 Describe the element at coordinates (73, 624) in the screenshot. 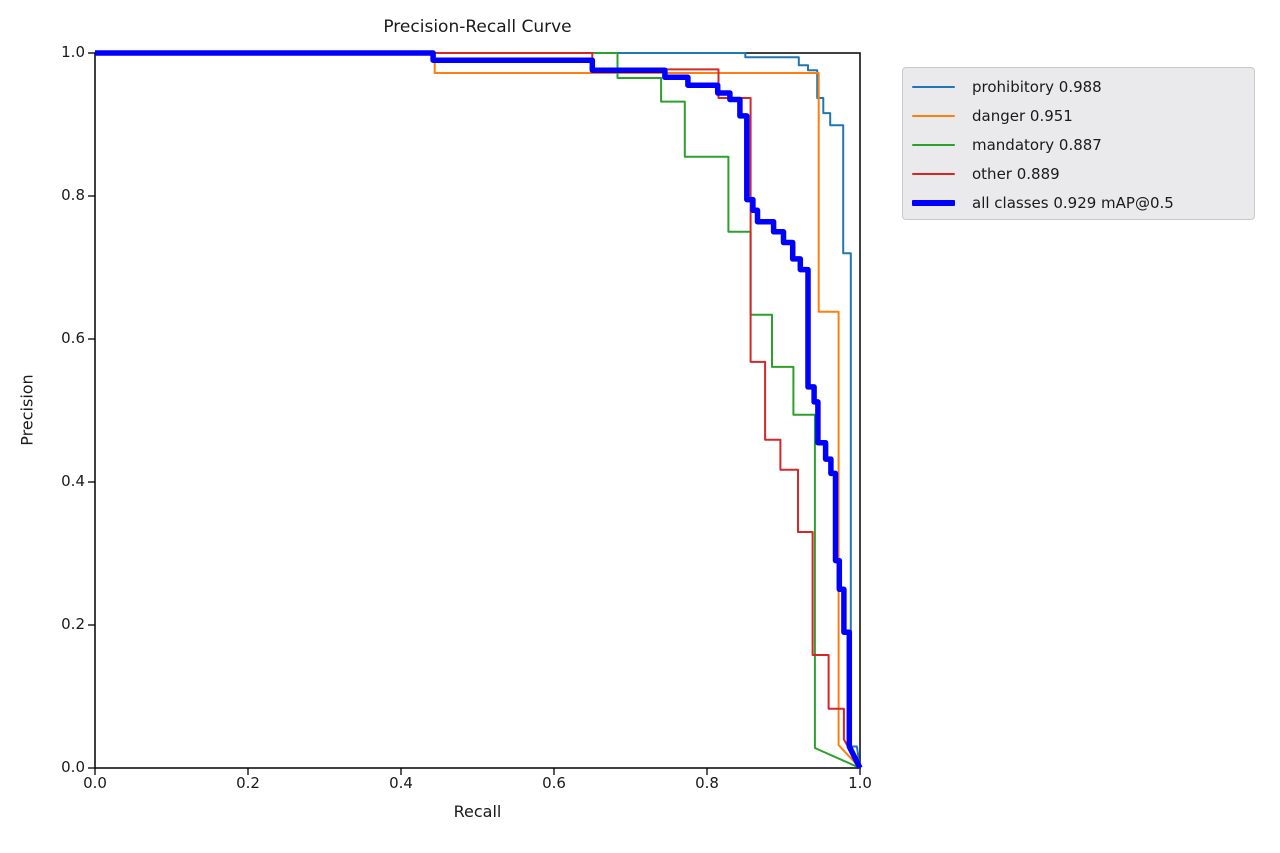

I see `y-tick-label: 0.2` at that location.